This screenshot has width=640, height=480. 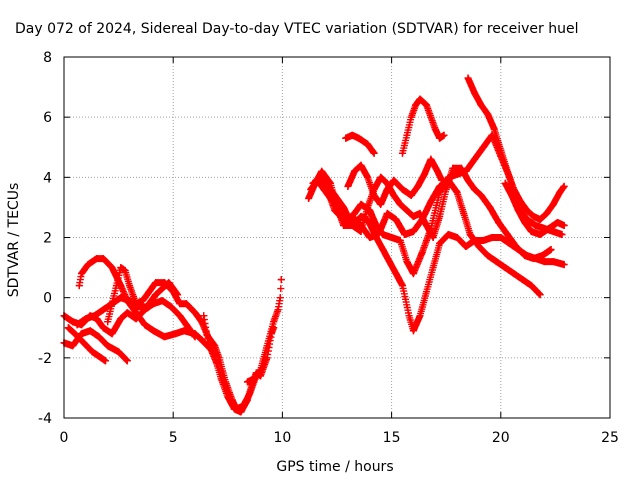 I want to click on y-tick-label: 8, so click(x=47, y=58).